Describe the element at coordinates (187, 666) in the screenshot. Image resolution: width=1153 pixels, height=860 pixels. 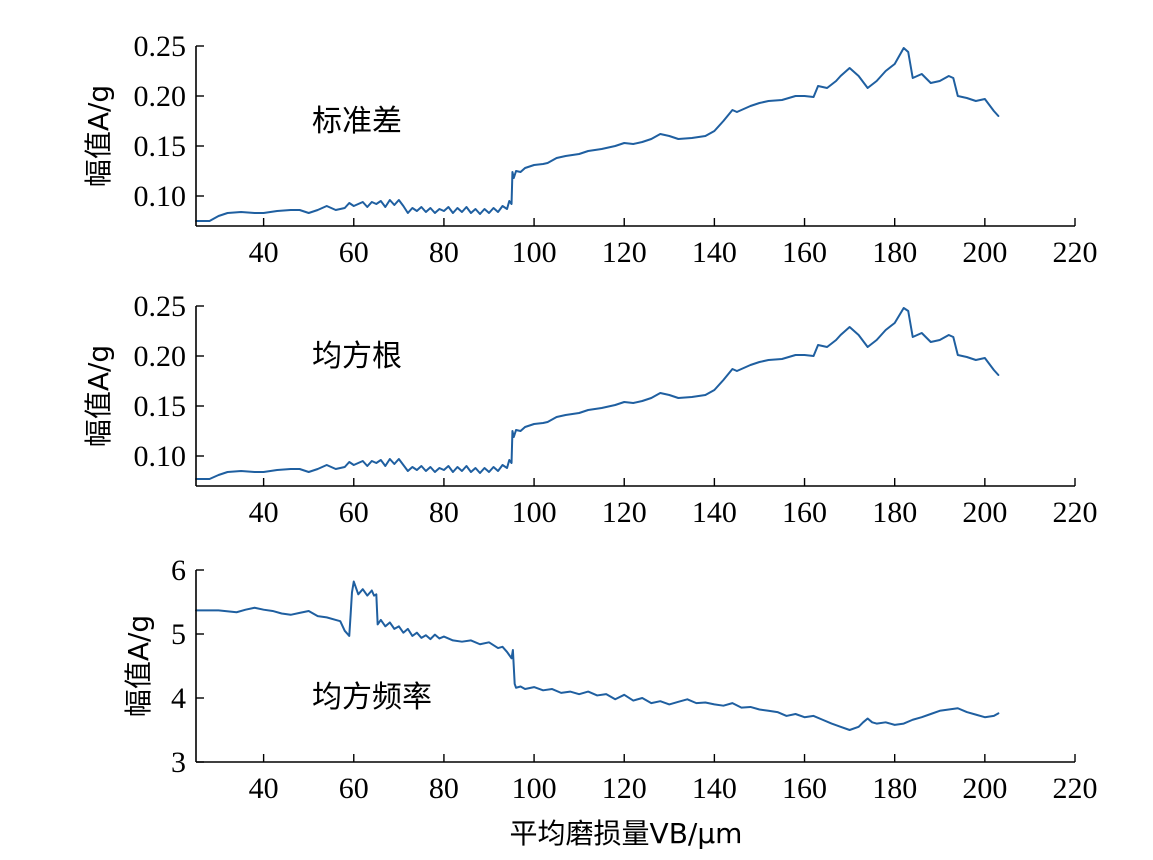
I see `y-ticks-3: 3 4 5 6` at that location.